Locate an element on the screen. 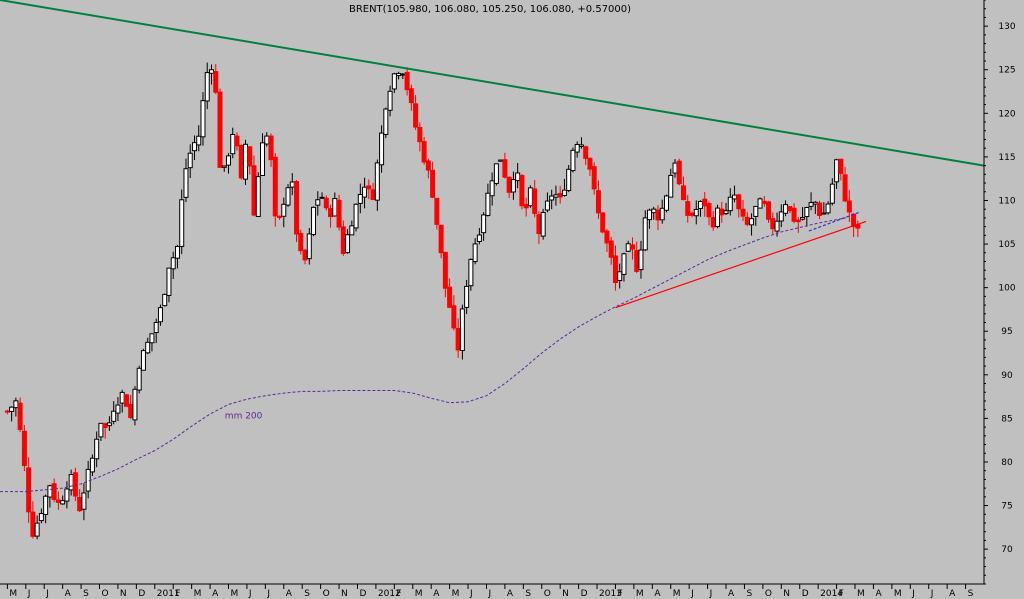 This screenshot has height=599, width=1024. trendline is located at coordinates (741, 264).